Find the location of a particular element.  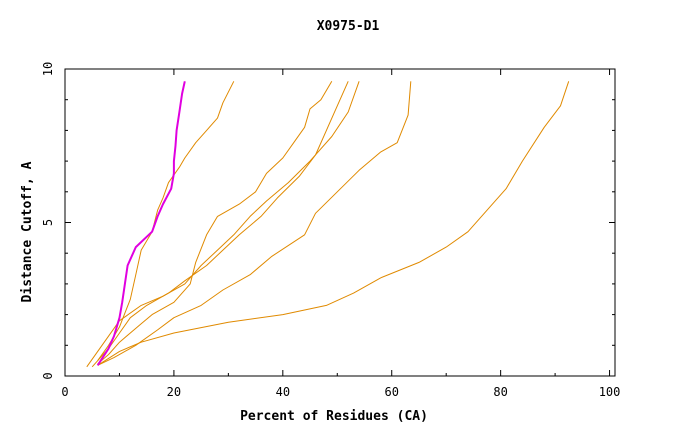

chart-title: X0975-D1 is located at coordinates (348, 26).